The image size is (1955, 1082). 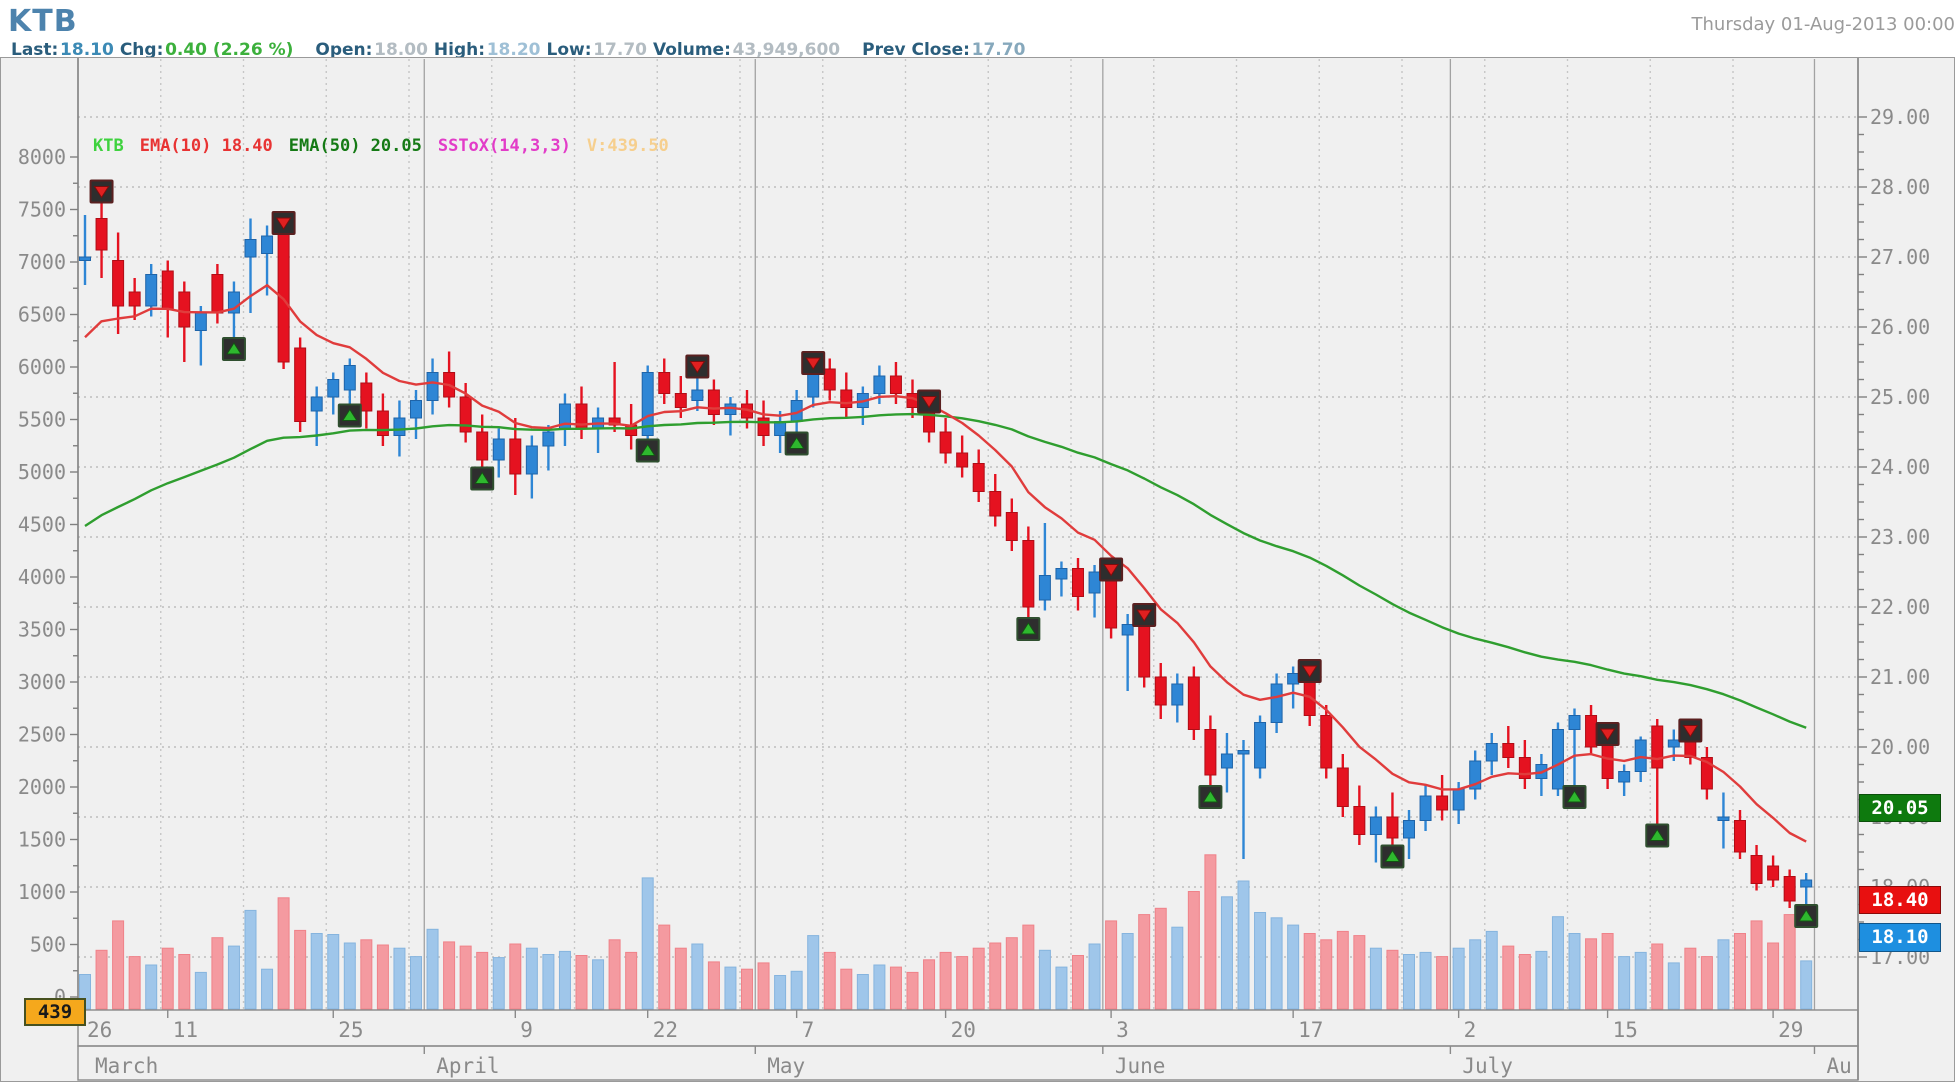 I want to click on svg-text: 21.00, so click(x=1900, y=677).